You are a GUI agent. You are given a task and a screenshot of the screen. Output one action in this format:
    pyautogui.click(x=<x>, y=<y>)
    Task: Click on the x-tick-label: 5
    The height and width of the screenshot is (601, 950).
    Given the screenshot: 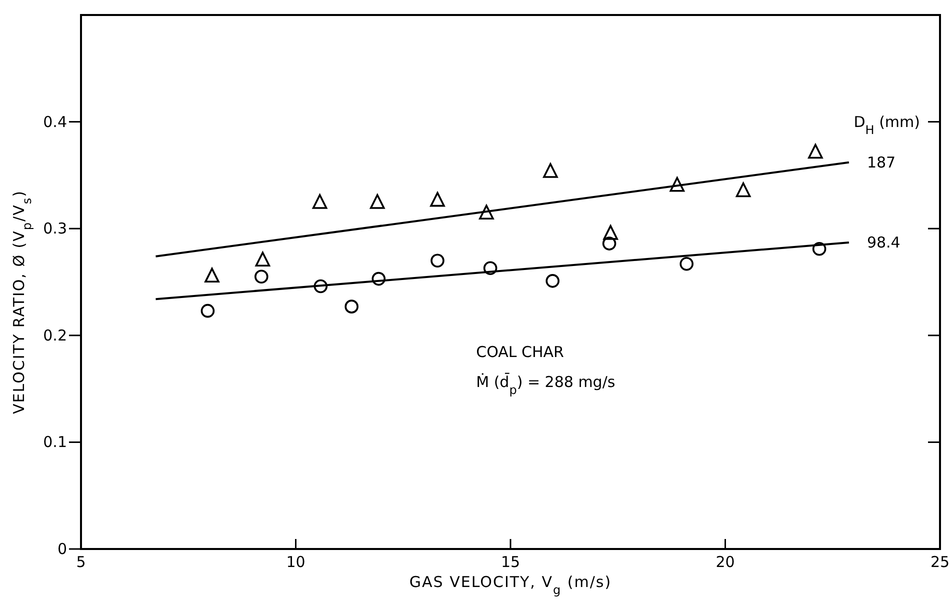 What is the action you would take?
    pyautogui.click(x=81, y=562)
    